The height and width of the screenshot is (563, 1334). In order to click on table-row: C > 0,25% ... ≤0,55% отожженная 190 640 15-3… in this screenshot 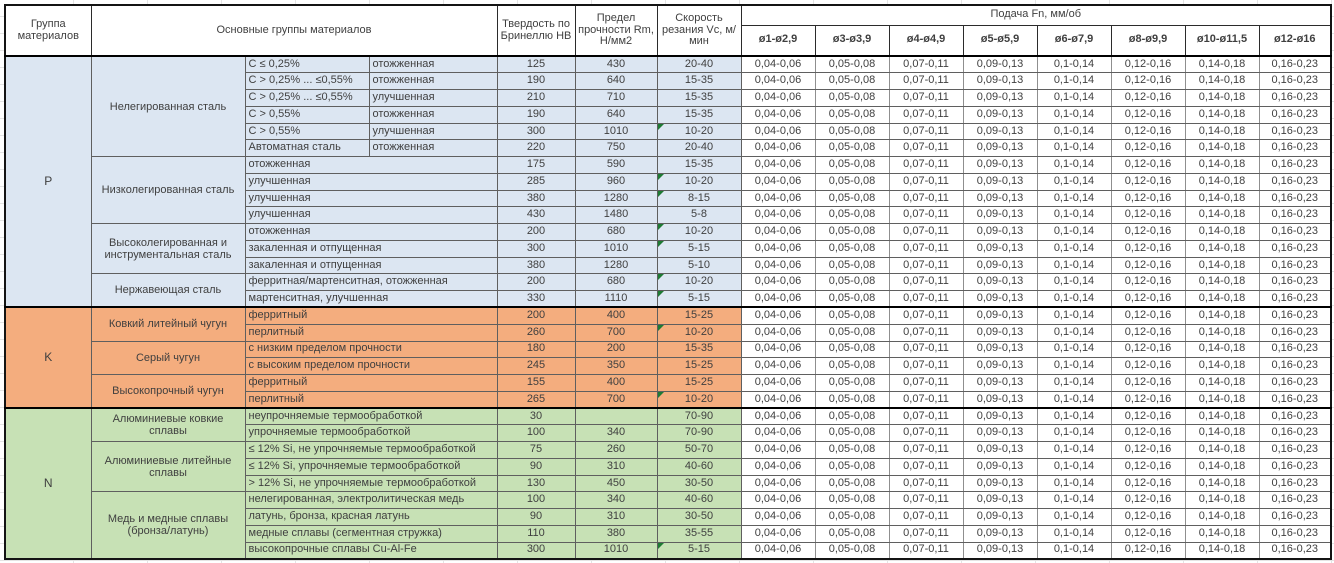, I will do `click(668, 81)`.